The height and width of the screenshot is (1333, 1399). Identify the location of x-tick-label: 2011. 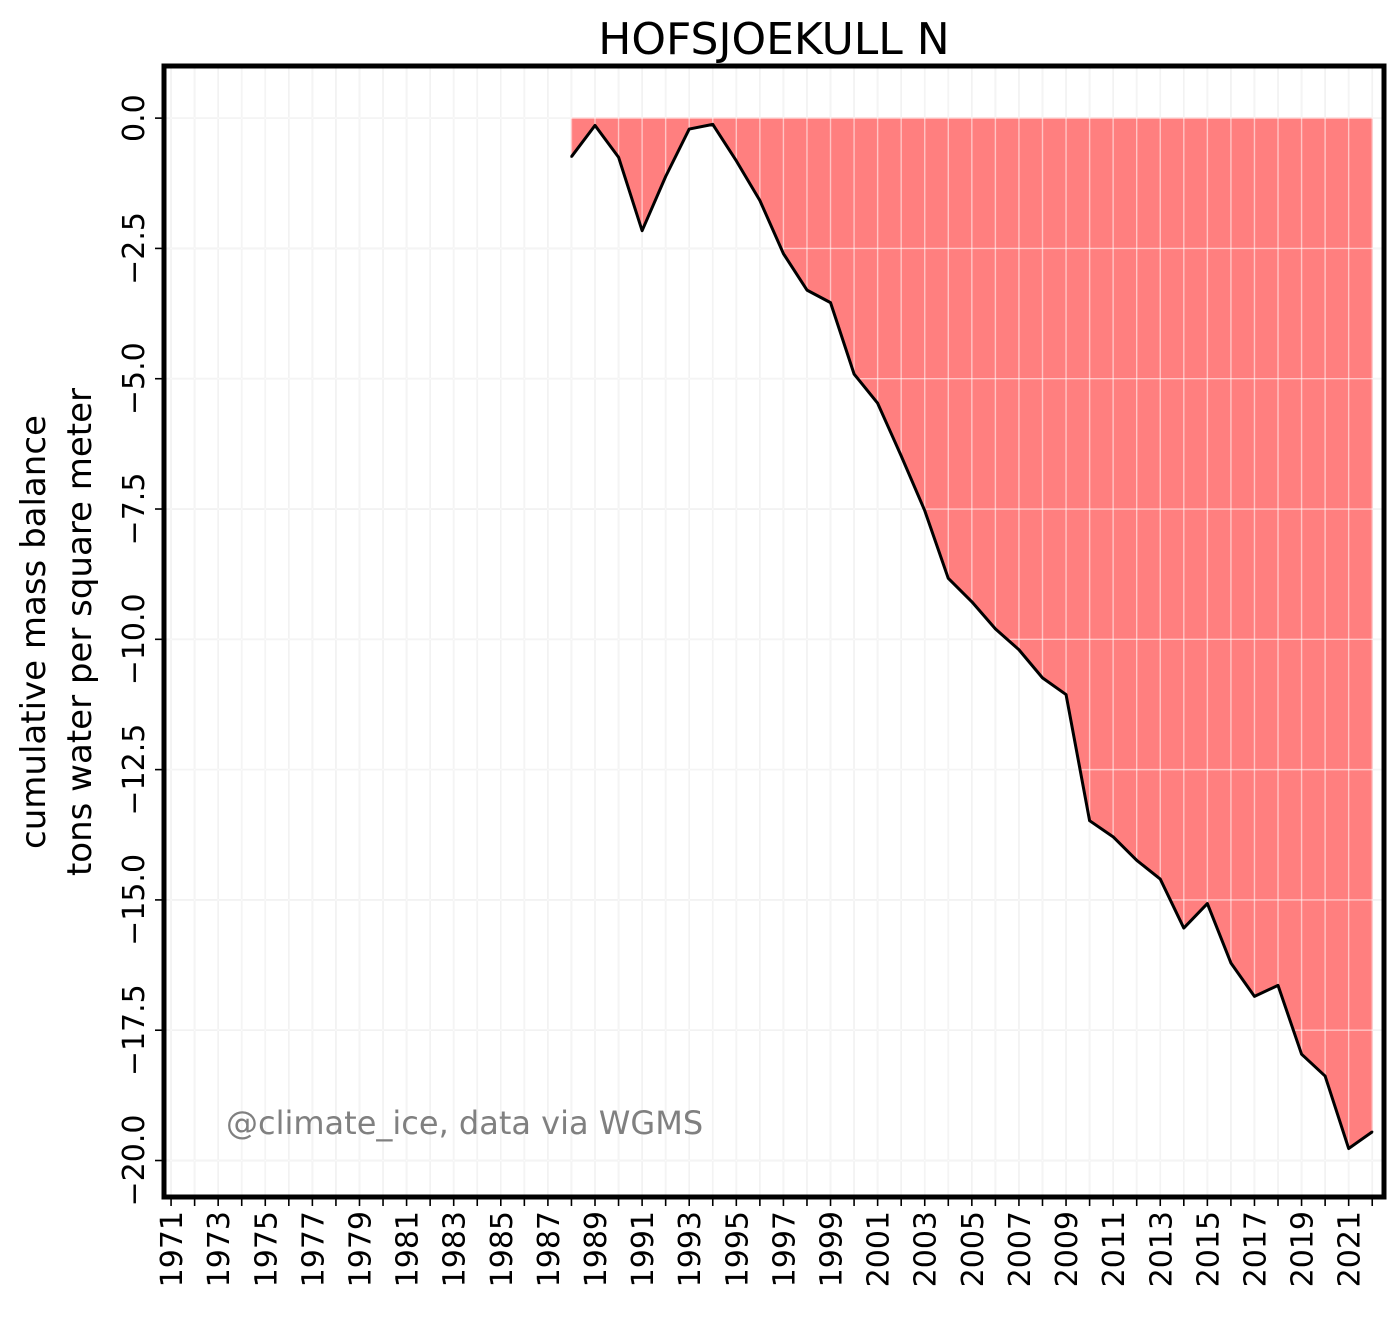
(1114, 1249).